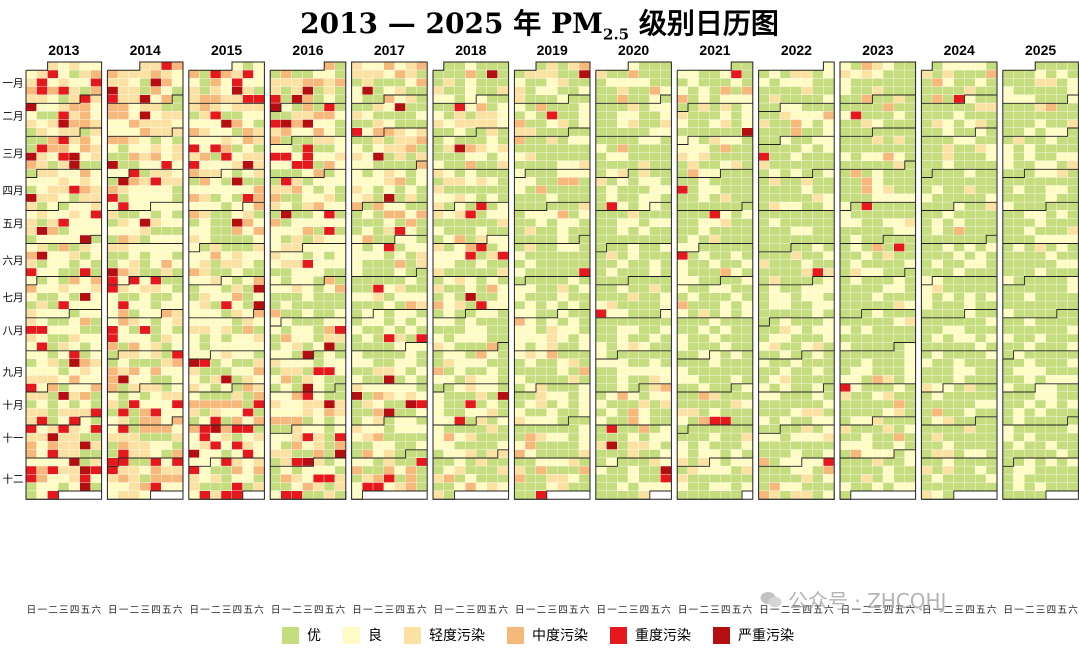 The image size is (1079, 662). What do you see at coordinates (145, 329) in the screenshot?
I see `year-panel-2014: 2014日一二三四五六` at bounding box center [145, 329].